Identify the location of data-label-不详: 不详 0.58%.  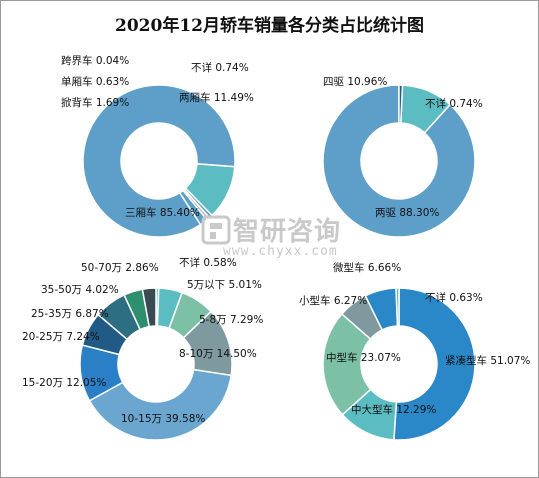
(208, 262).